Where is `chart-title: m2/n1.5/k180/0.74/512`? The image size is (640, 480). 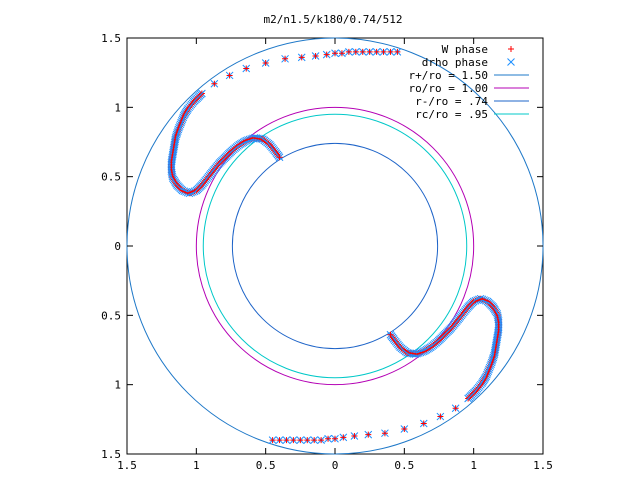 chart-title: m2/n1.5/k180/0.74/512 is located at coordinates (332, 19).